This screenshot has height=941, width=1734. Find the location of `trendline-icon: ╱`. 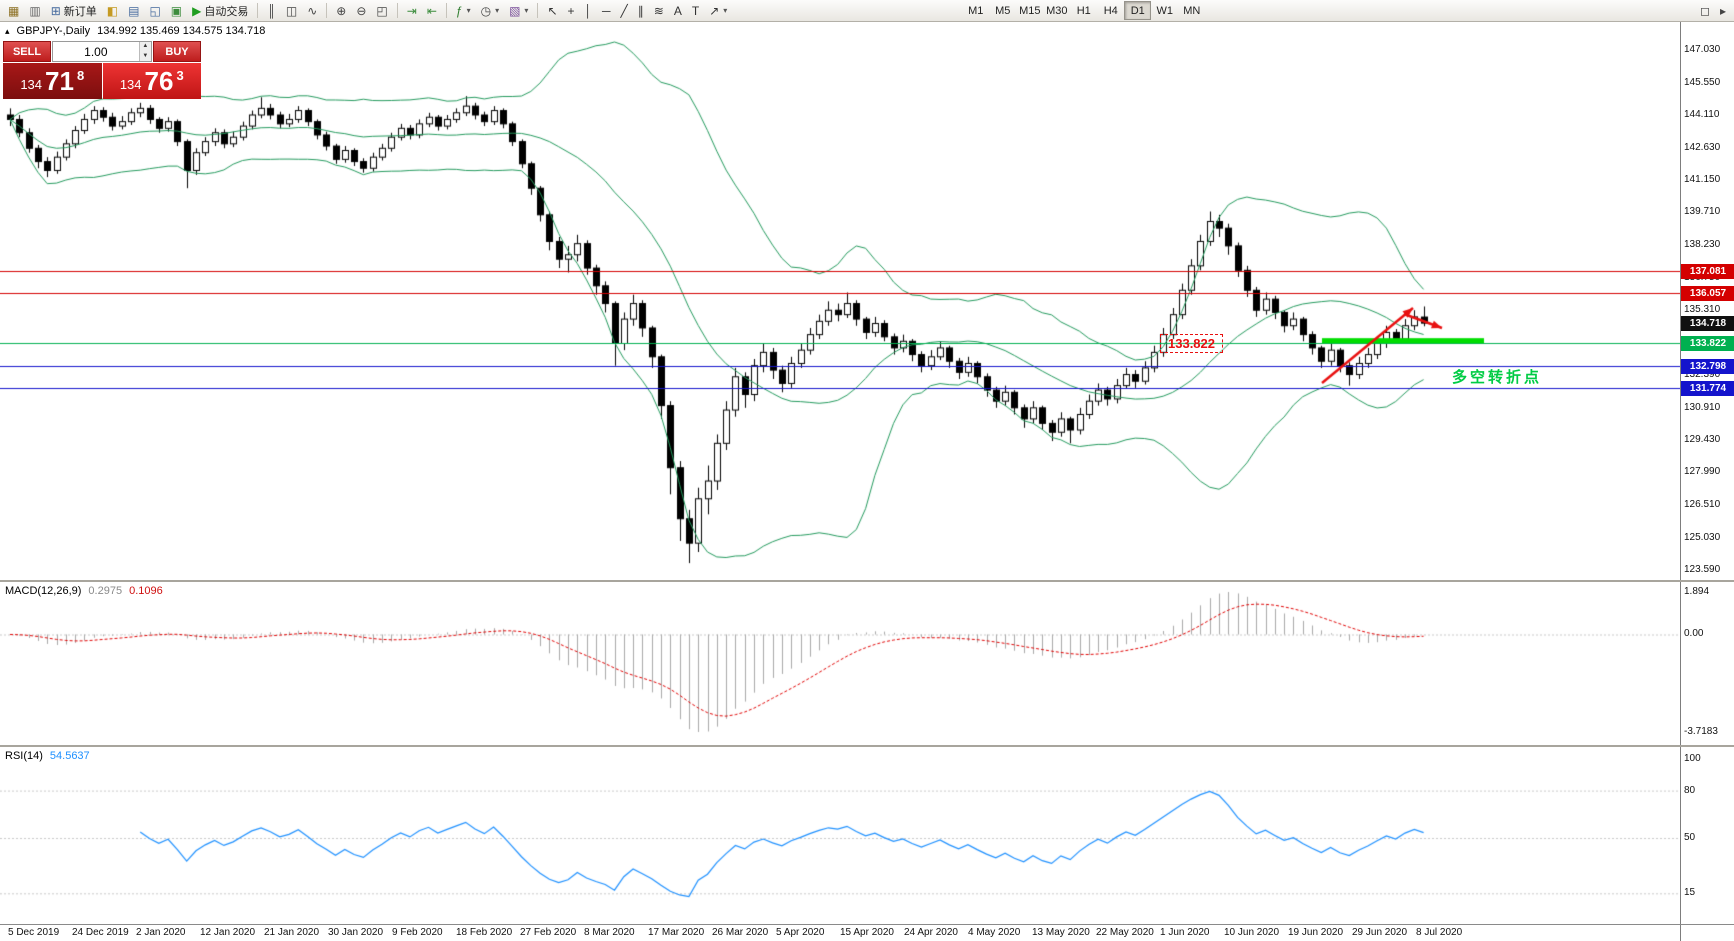

trendline-icon: ╱ is located at coordinates (624, 10).